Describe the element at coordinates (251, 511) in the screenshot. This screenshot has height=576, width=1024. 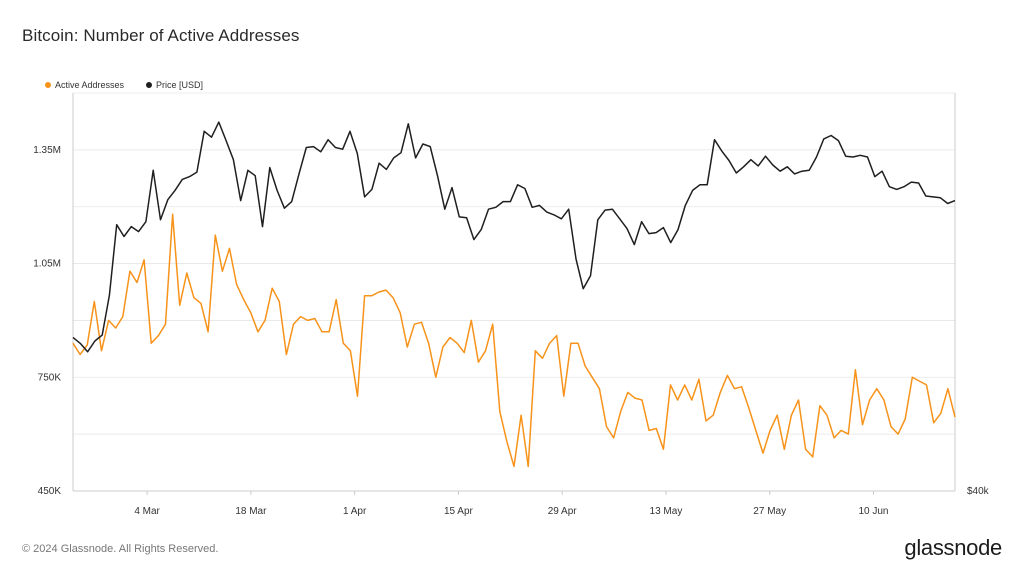
I see `x-tick-label-1: 18 Mar` at that location.